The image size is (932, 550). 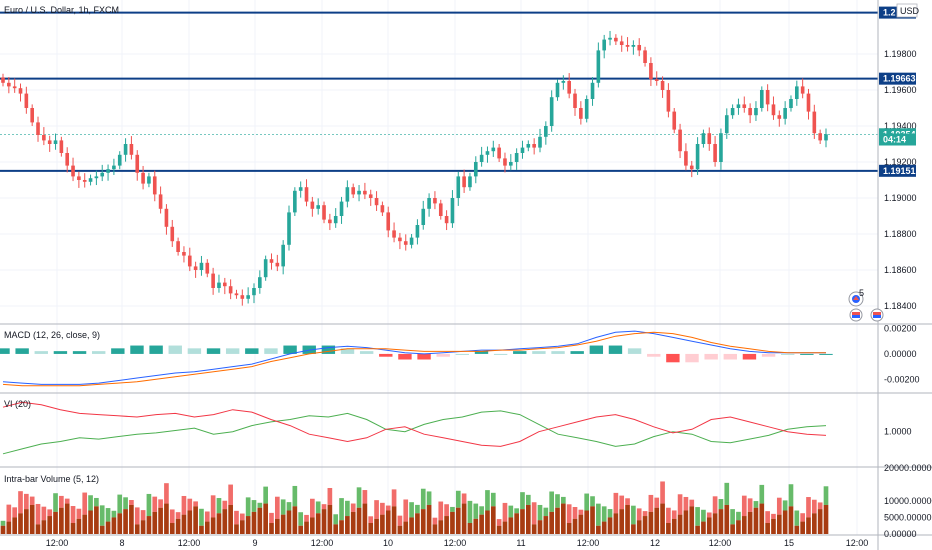 What do you see at coordinates (897, 139) in the screenshot?
I see `price-label-box` at bounding box center [897, 139].